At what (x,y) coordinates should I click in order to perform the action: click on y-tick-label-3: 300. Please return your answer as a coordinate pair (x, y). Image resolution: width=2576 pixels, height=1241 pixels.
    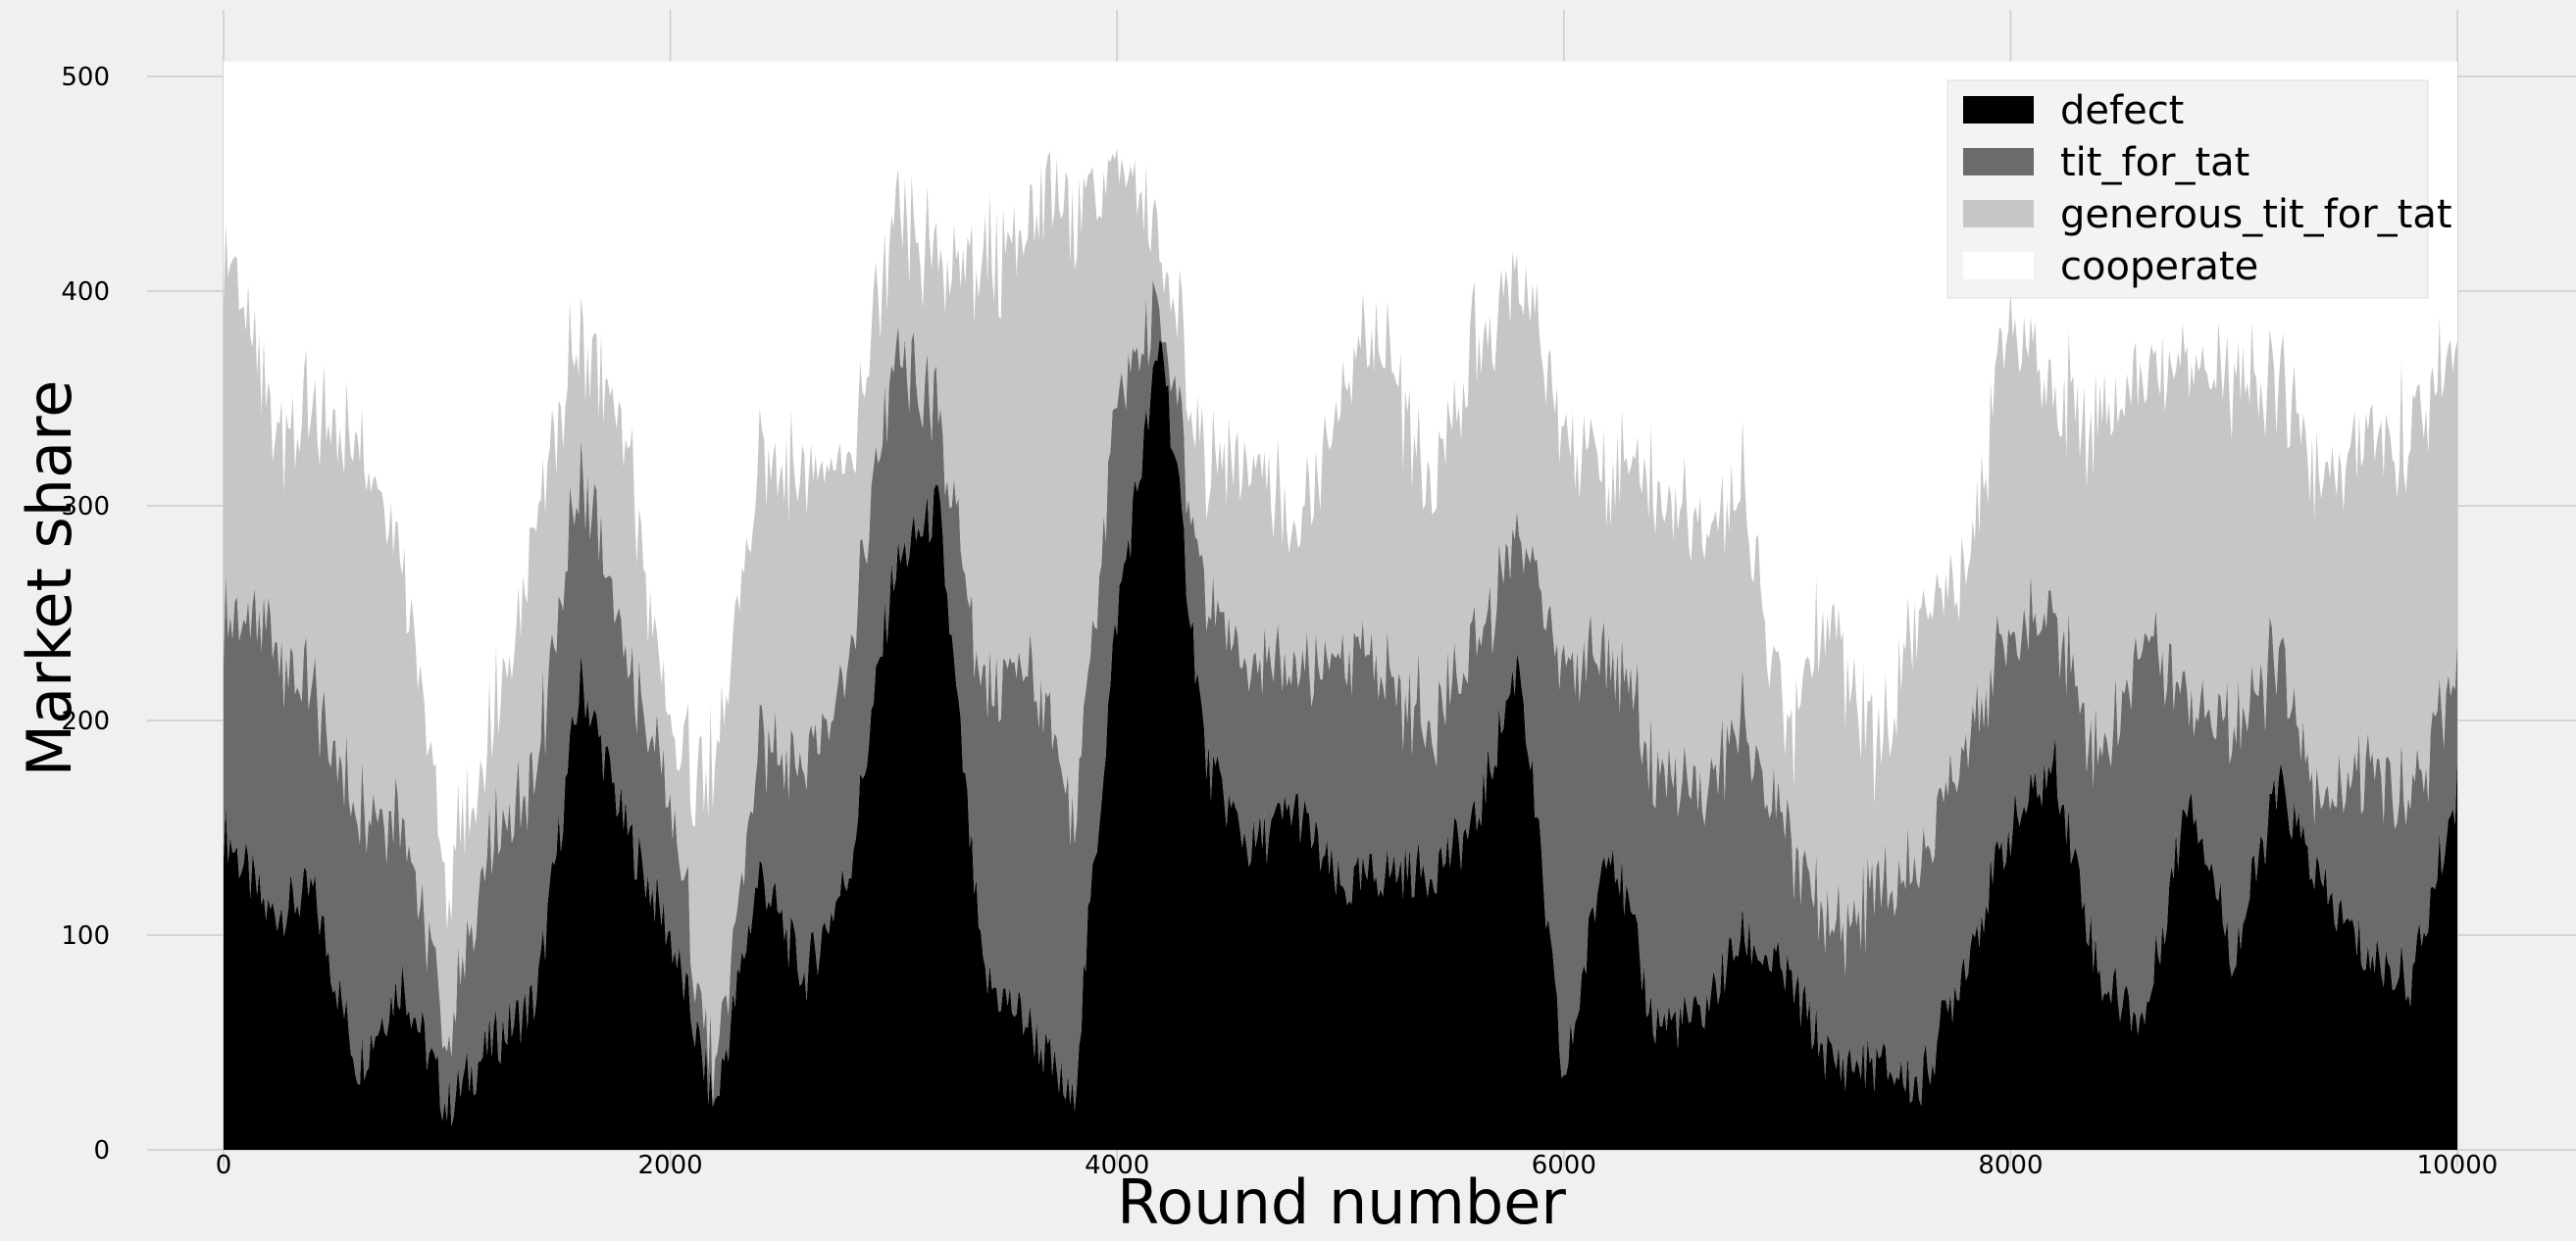
    Looking at the image, I should click on (85, 507).